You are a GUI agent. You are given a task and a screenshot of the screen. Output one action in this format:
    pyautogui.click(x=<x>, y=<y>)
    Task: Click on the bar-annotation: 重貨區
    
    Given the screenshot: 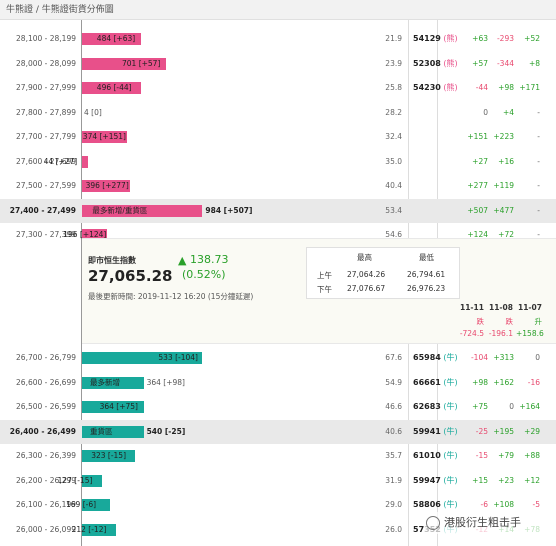 What is the action you would take?
    pyautogui.click(x=101, y=431)
    